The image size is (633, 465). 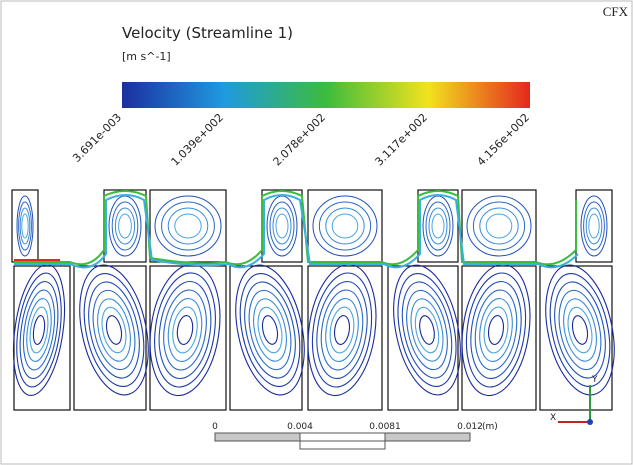 I want to click on scale-bar, so click(x=342, y=441).